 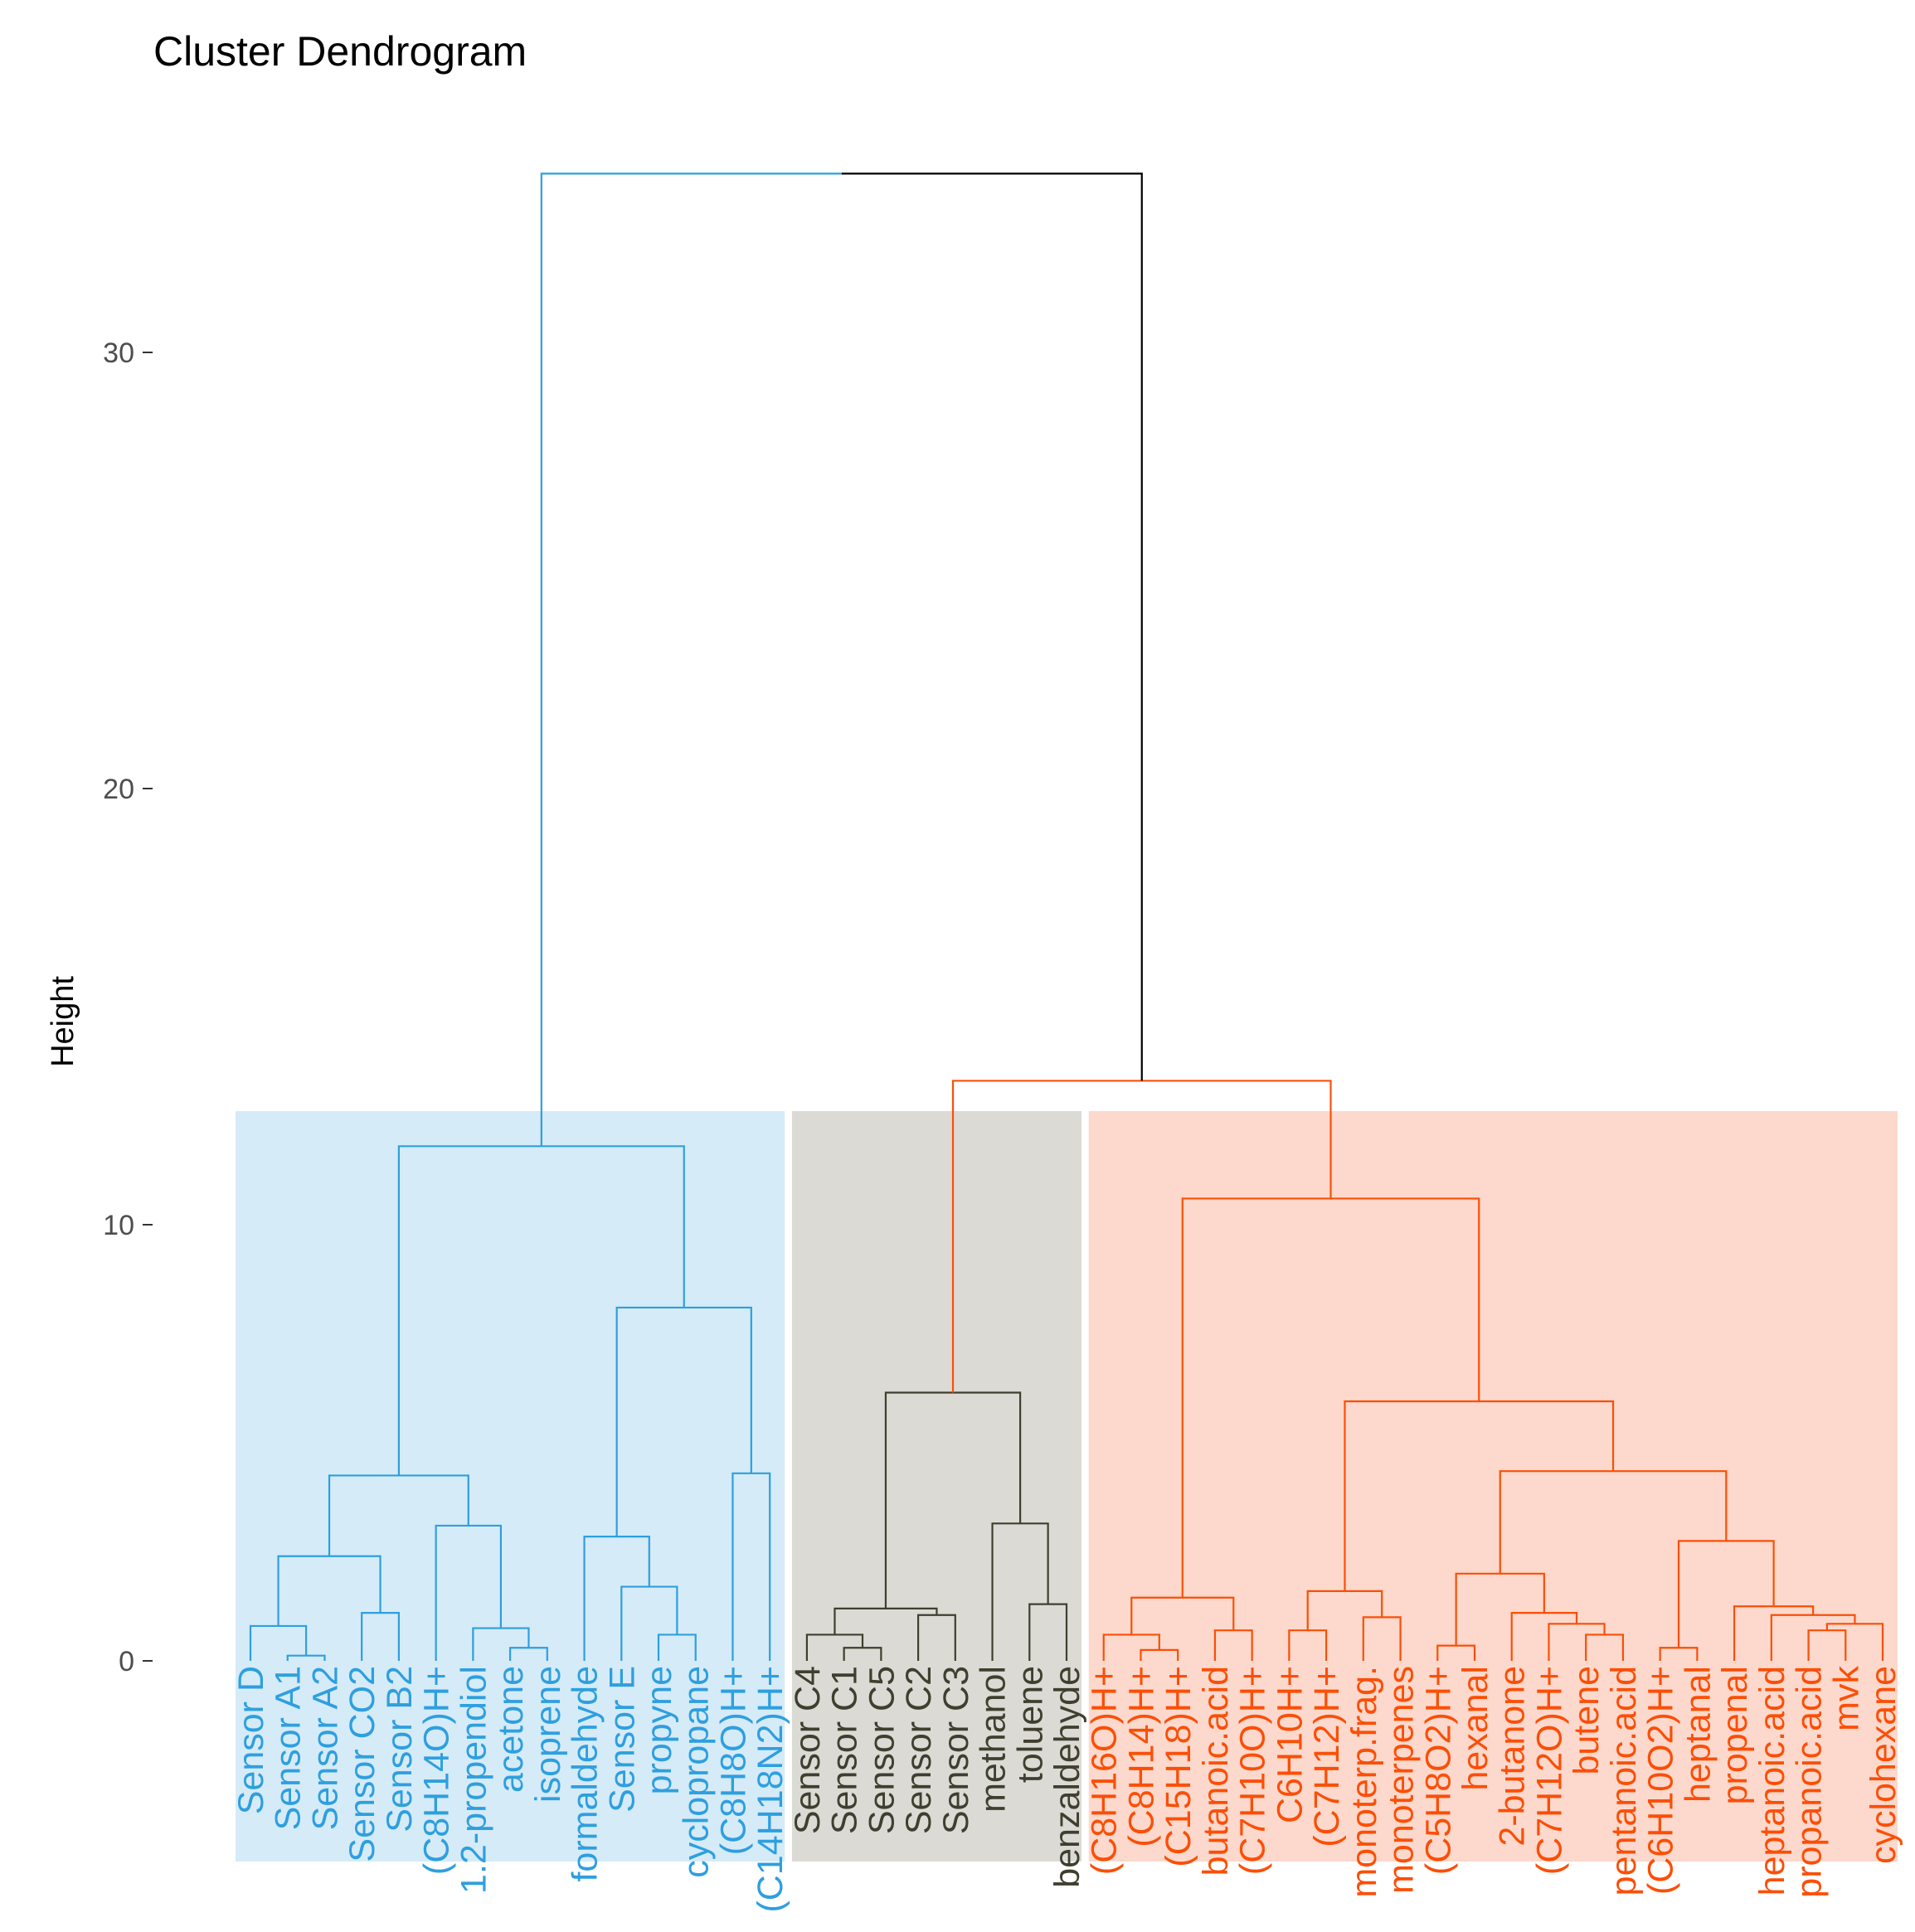 I want to click on leaf-label-37: butene, so click(x=1586, y=1720).